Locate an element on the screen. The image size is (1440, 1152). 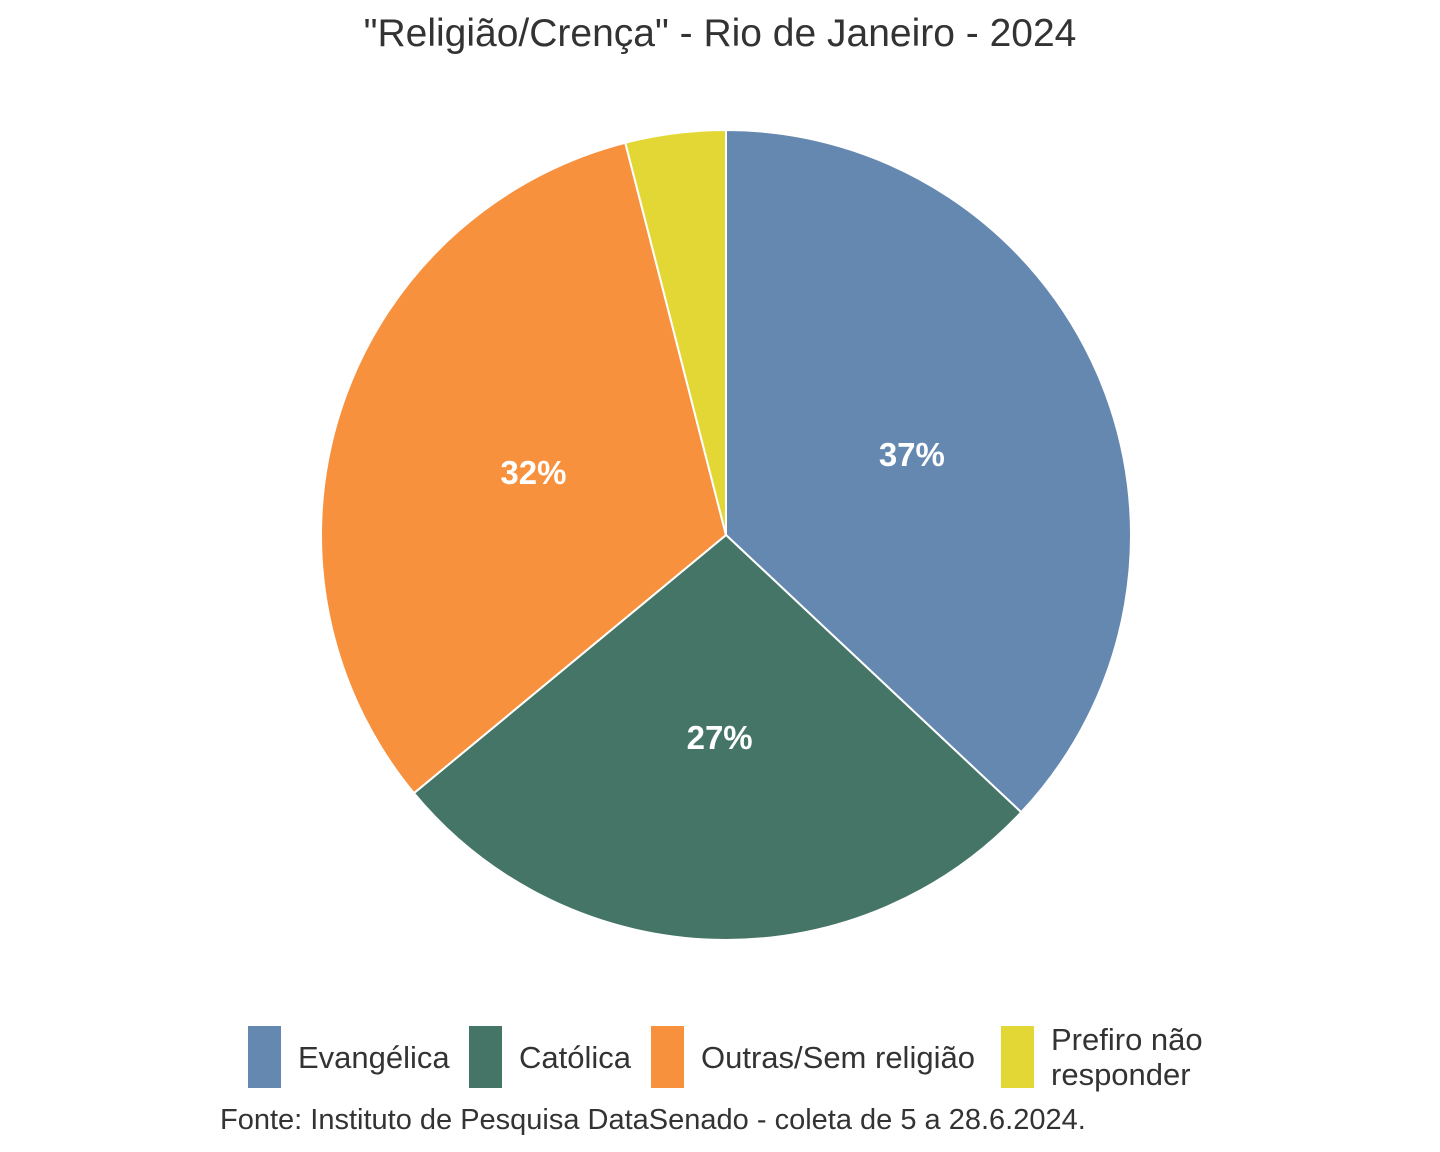
pie-value-label-catolica: 27% is located at coordinates (720, 737).